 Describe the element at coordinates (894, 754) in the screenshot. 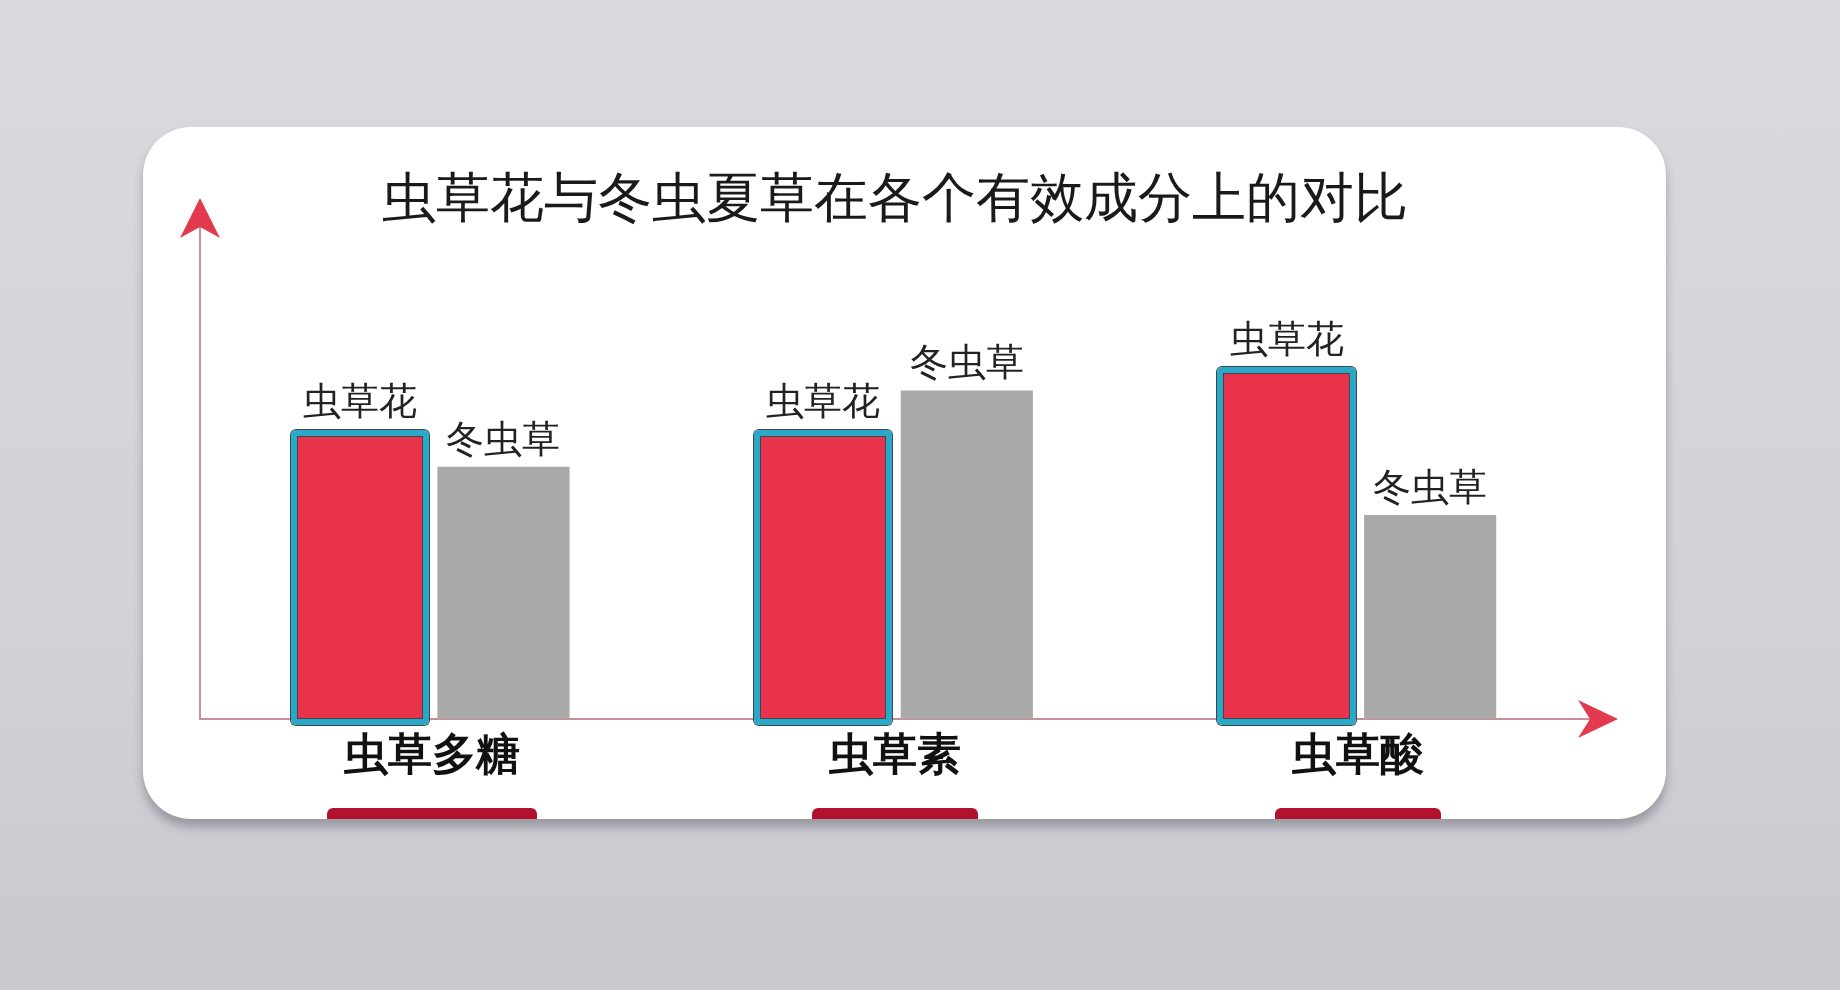

I see `x-tick-label: 虫草素` at that location.